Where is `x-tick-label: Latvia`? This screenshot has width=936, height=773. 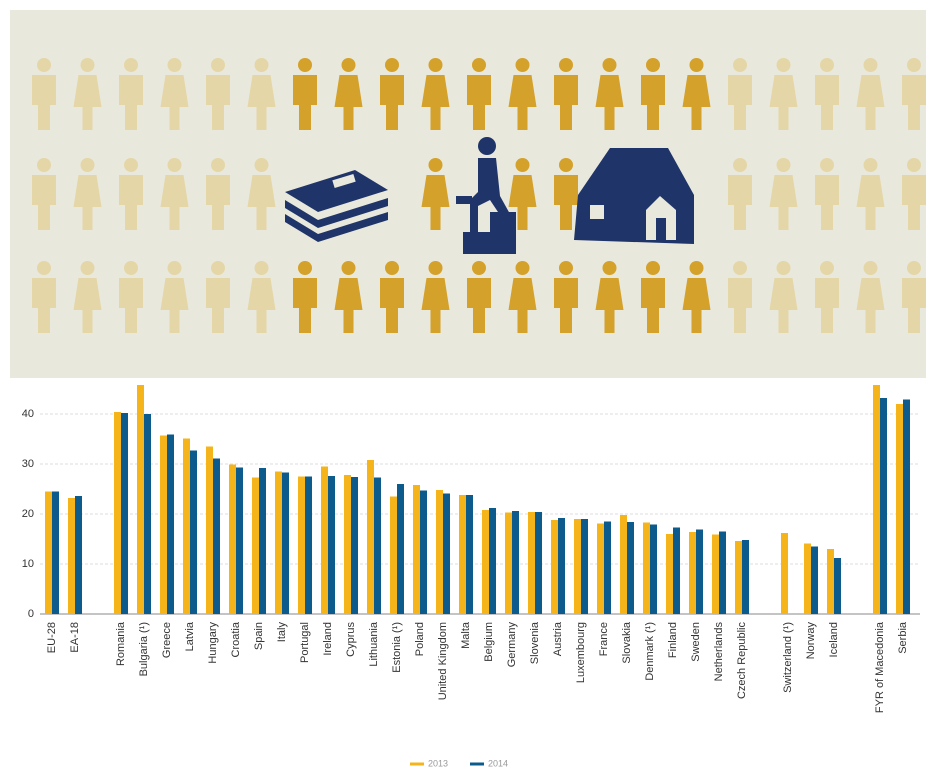
x-tick-label: Latvia is located at coordinates (190, 636).